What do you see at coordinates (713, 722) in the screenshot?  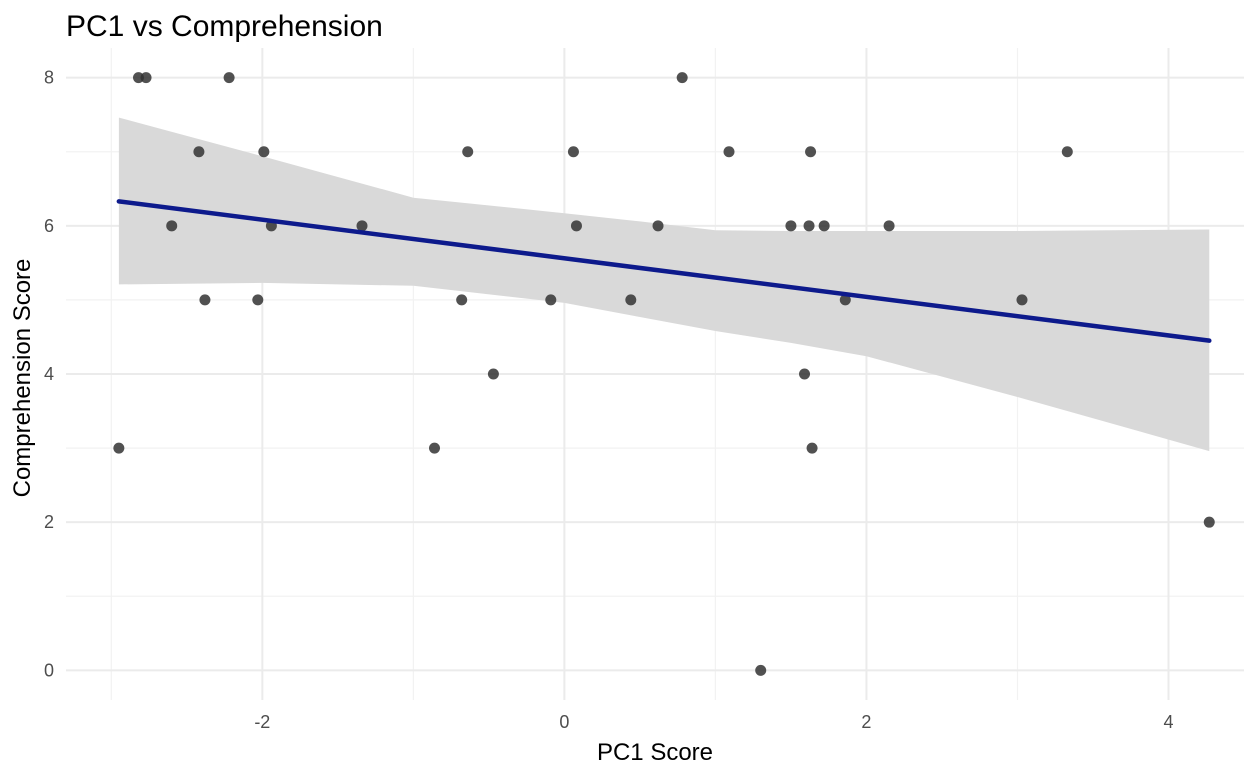 I see `x-axis-ticks: -2 0 2 4` at bounding box center [713, 722].